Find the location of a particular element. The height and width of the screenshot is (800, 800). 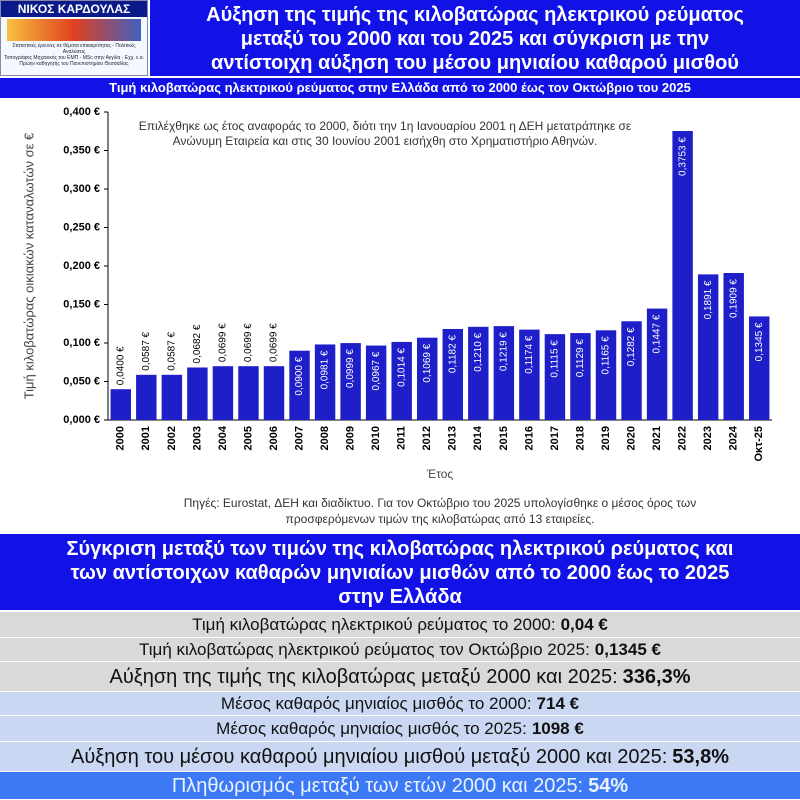

value-label: 0,1165 € is located at coordinates (606, 355).